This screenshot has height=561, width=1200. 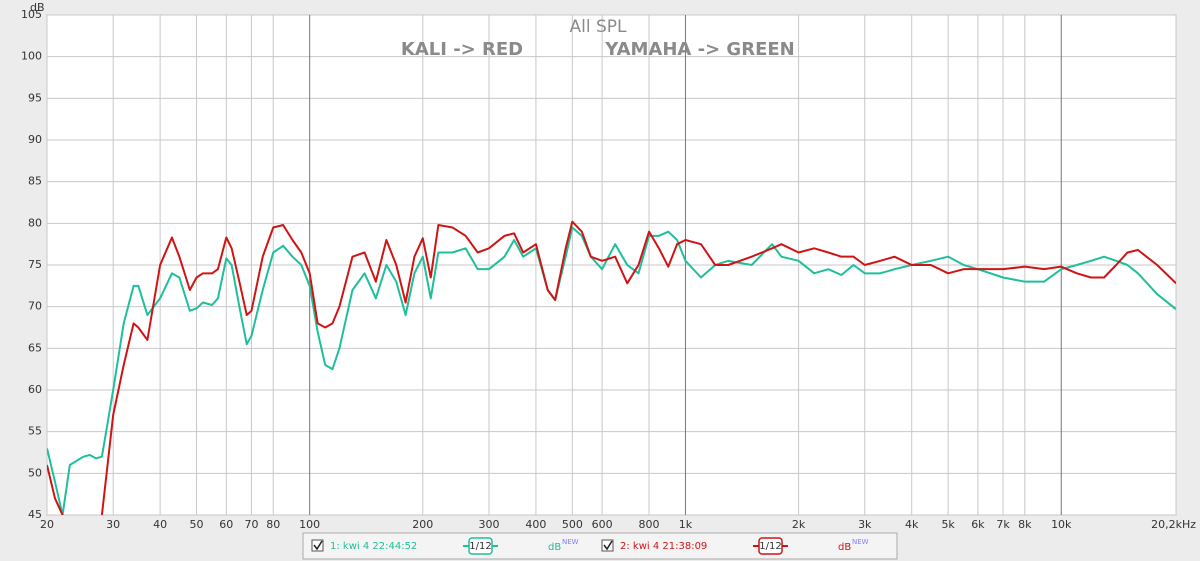 What do you see at coordinates (1061, 524) in the screenshot?
I see `x-tick-label: 10k` at bounding box center [1061, 524].